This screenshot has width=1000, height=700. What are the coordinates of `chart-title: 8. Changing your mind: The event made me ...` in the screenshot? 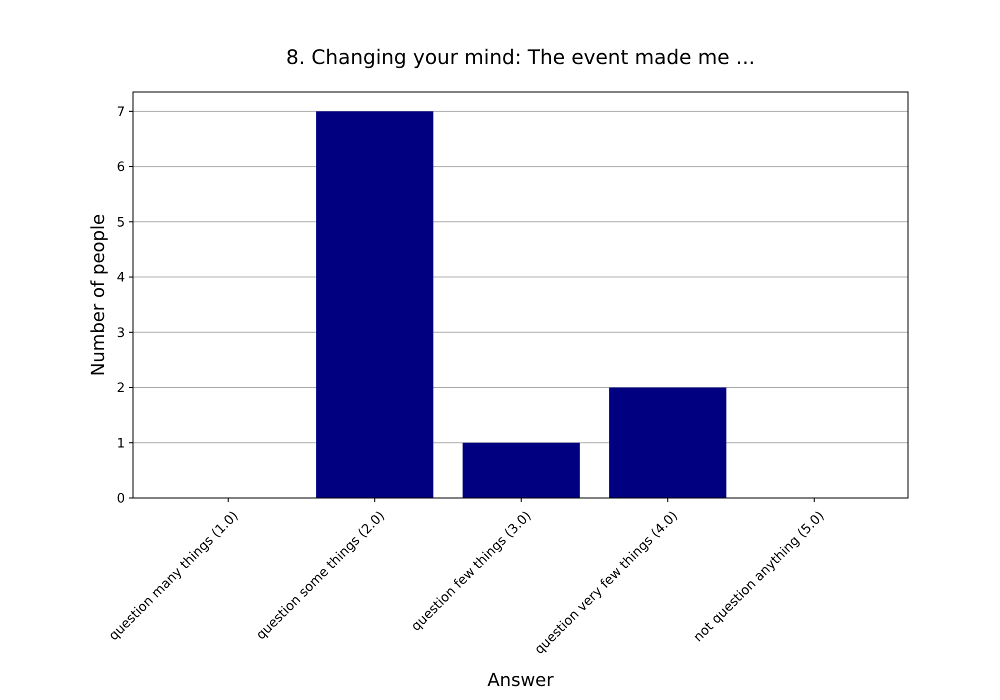 It's located at (521, 57).